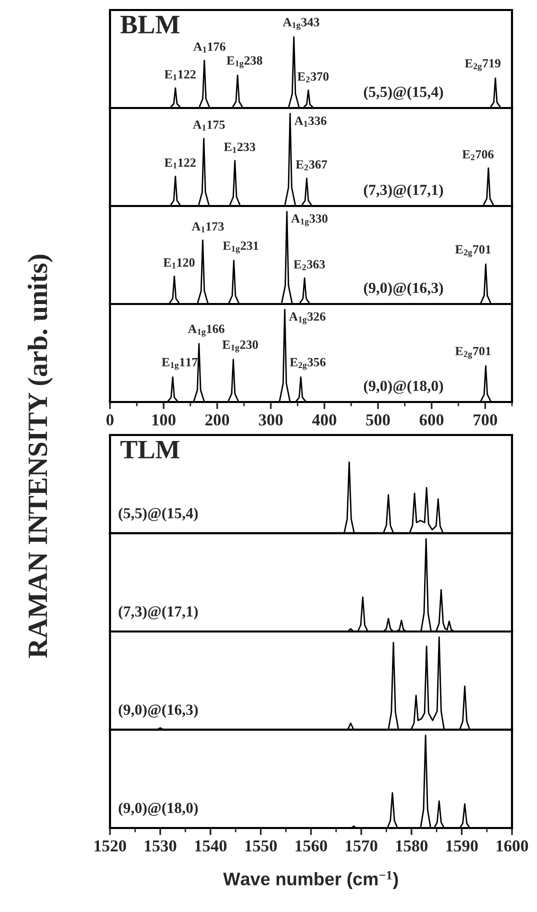 The image size is (537, 912). Describe the element at coordinates (208, 227) in the screenshot. I see `annotation: A$_{1}$173` at that location.